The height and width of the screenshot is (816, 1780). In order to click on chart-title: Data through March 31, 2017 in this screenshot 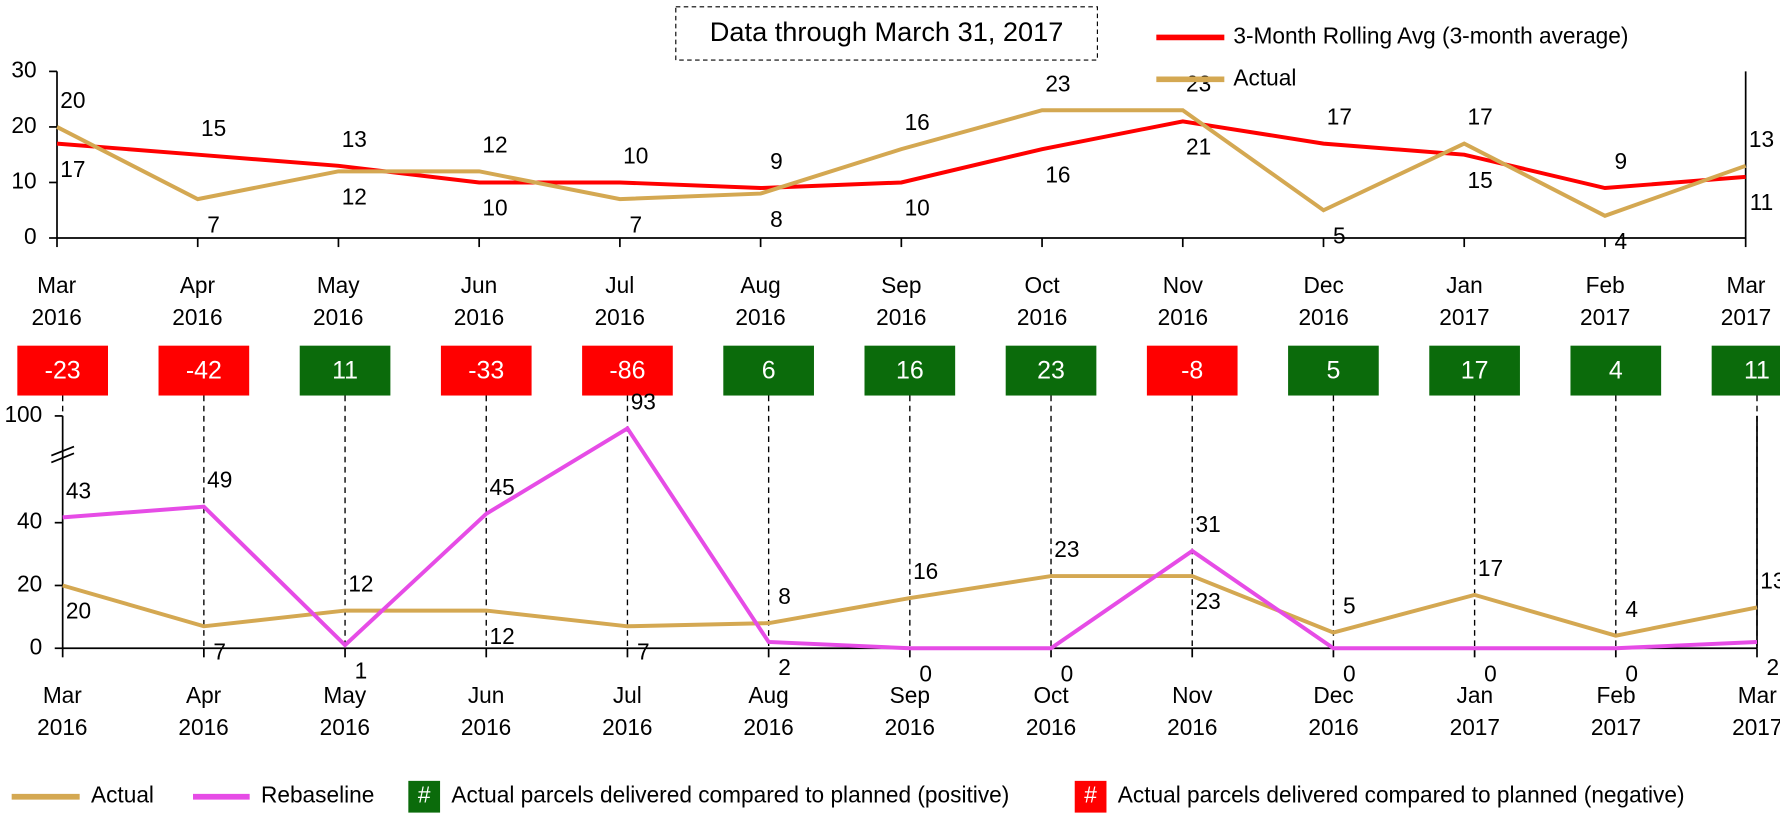, I will do `click(887, 31)`.